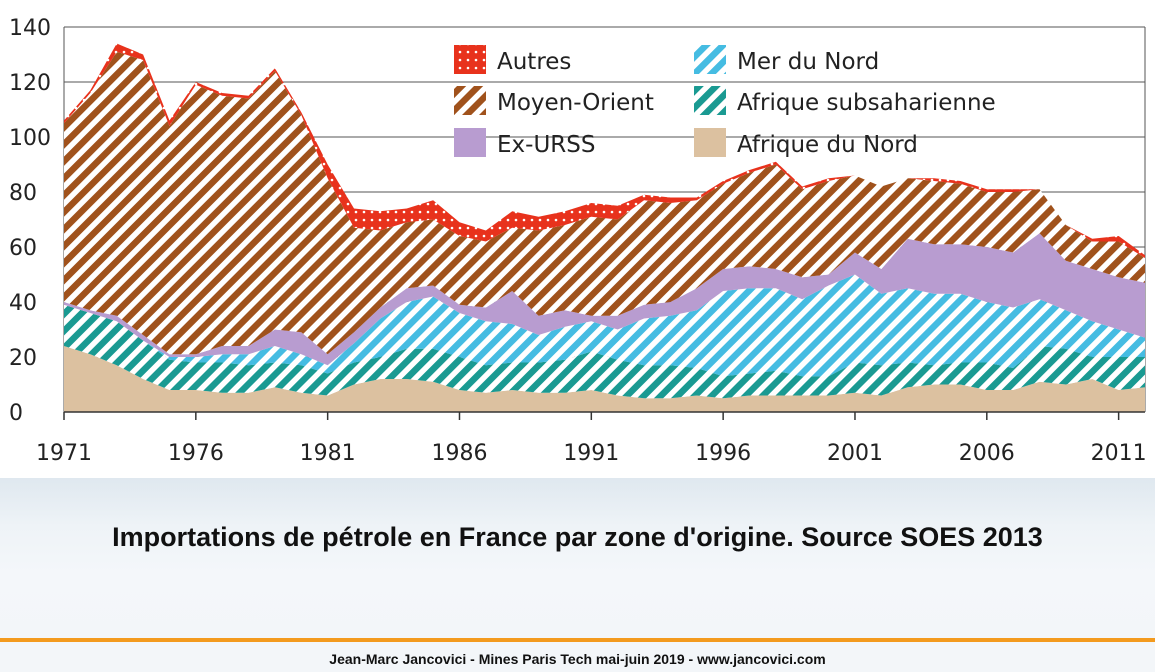 The image size is (1155, 672). What do you see at coordinates (470, 59) in the screenshot?
I see `legend-swatch-autres` at bounding box center [470, 59].